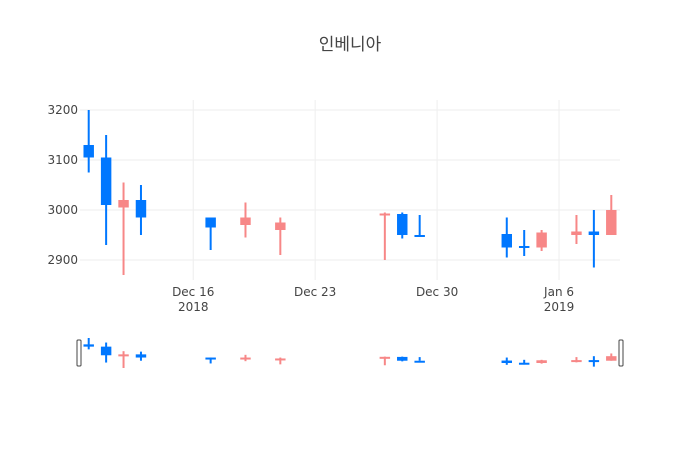  Describe the element at coordinates (350, 353) in the screenshot. I see `range-slider` at that location.